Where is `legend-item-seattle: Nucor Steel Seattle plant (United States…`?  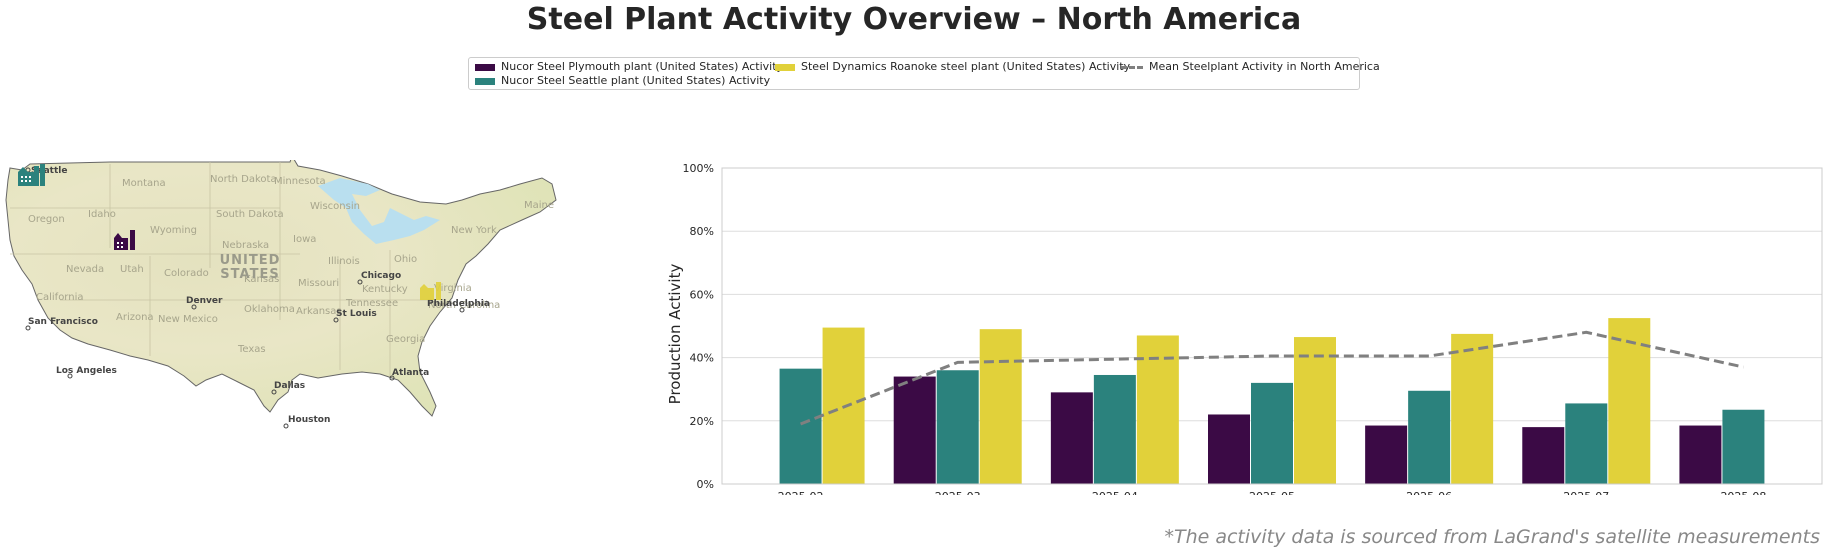
legend-item-seattle: Nucor Steel Seattle plant (United States… is located at coordinates (622, 81).